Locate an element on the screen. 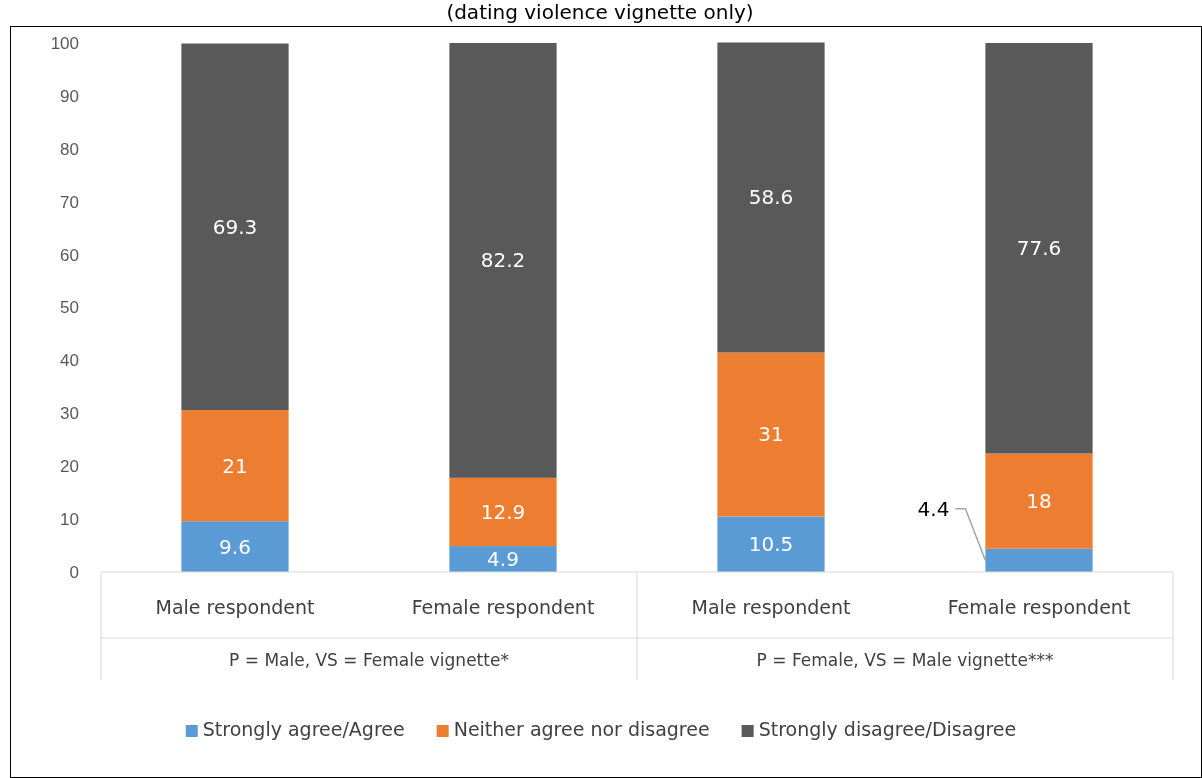 This screenshot has width=1202, height=778. legend-label: Strongly disagree/Disagree is located at coordinates (887, 729).